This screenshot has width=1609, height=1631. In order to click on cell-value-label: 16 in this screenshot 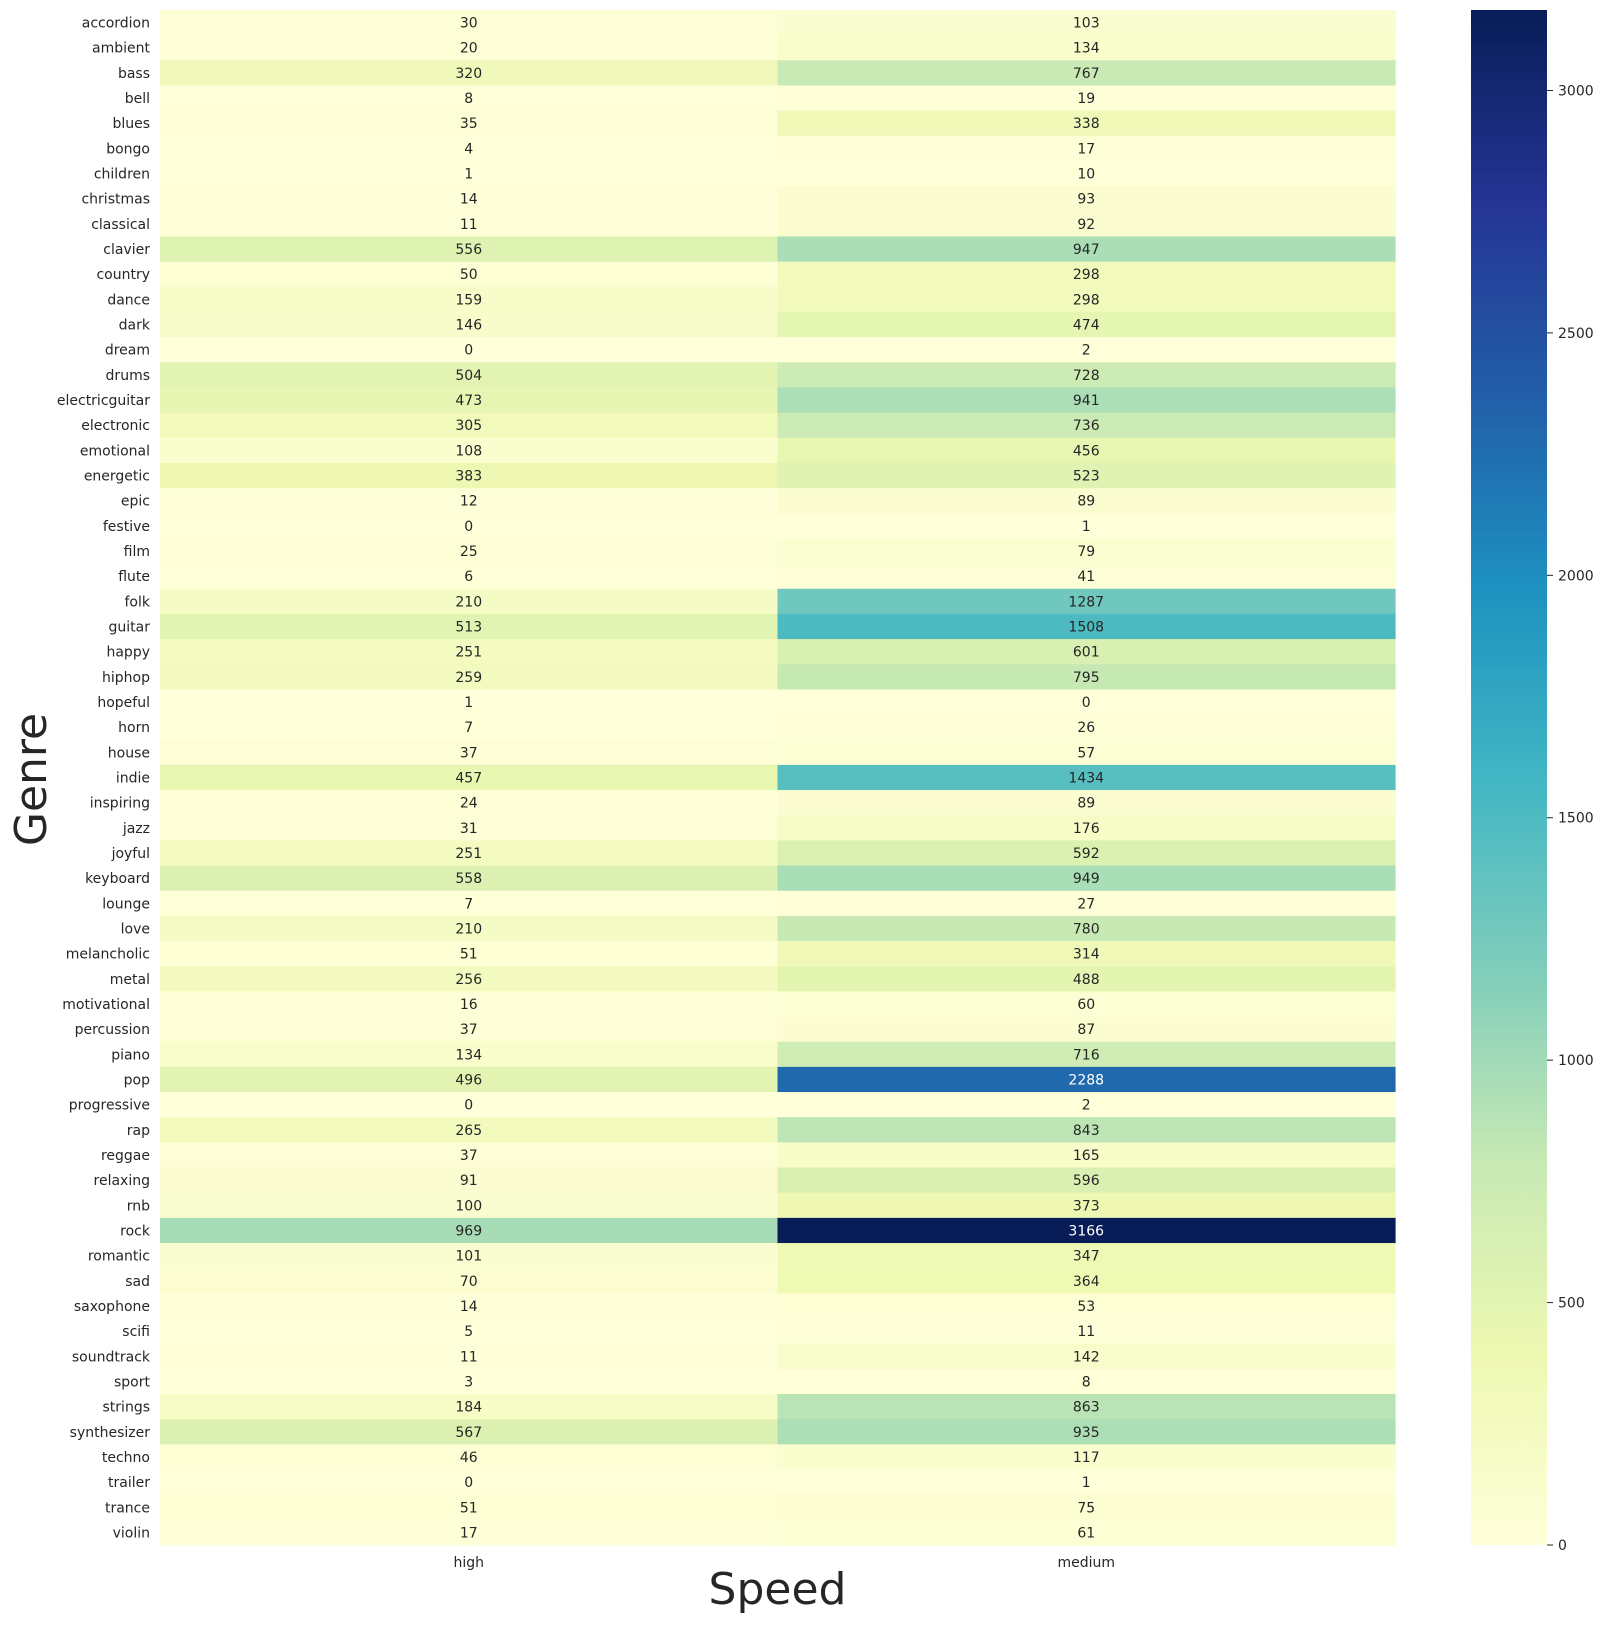, I will do `click(469, 1005)`.